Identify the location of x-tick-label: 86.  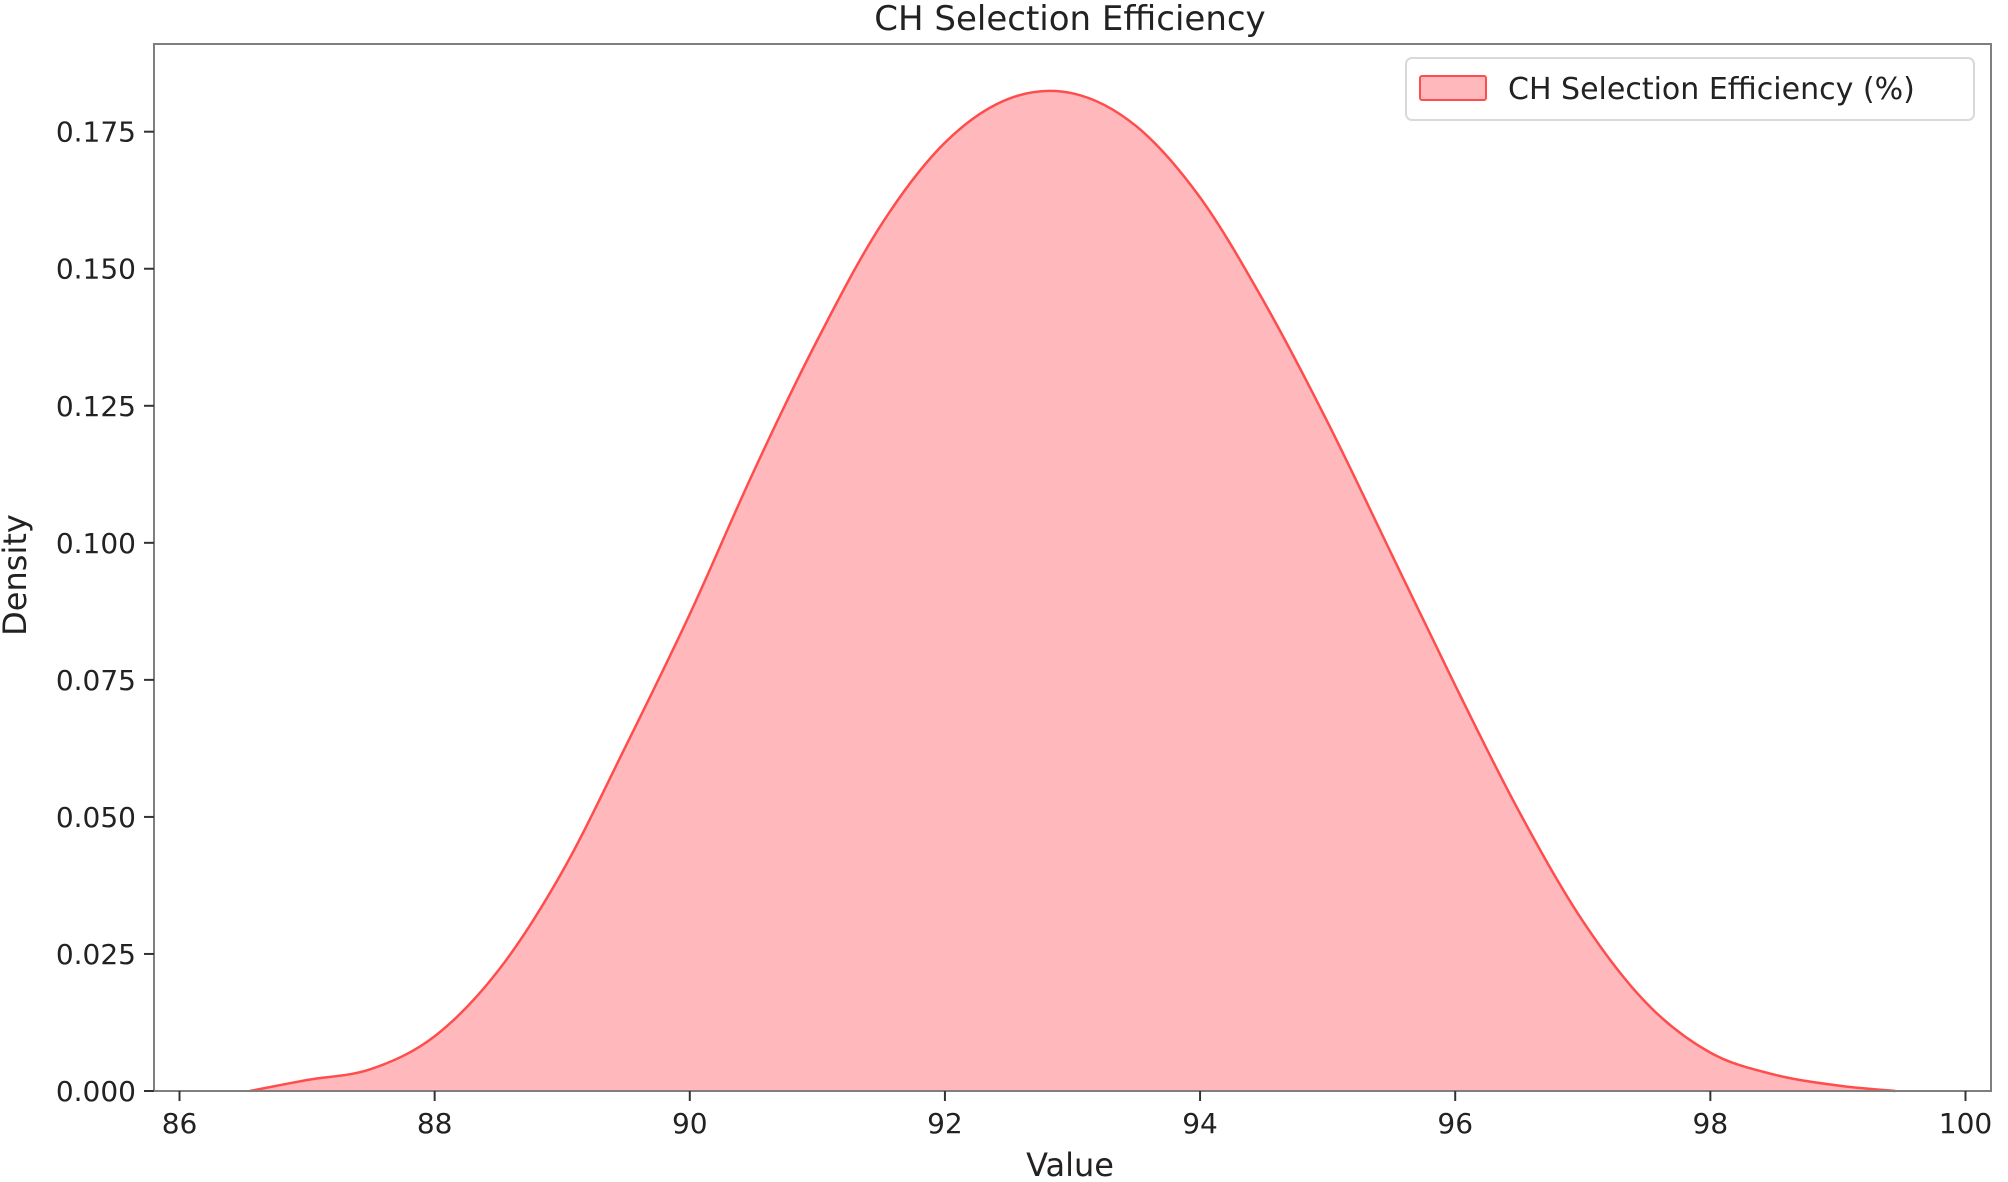
(180, 1123).